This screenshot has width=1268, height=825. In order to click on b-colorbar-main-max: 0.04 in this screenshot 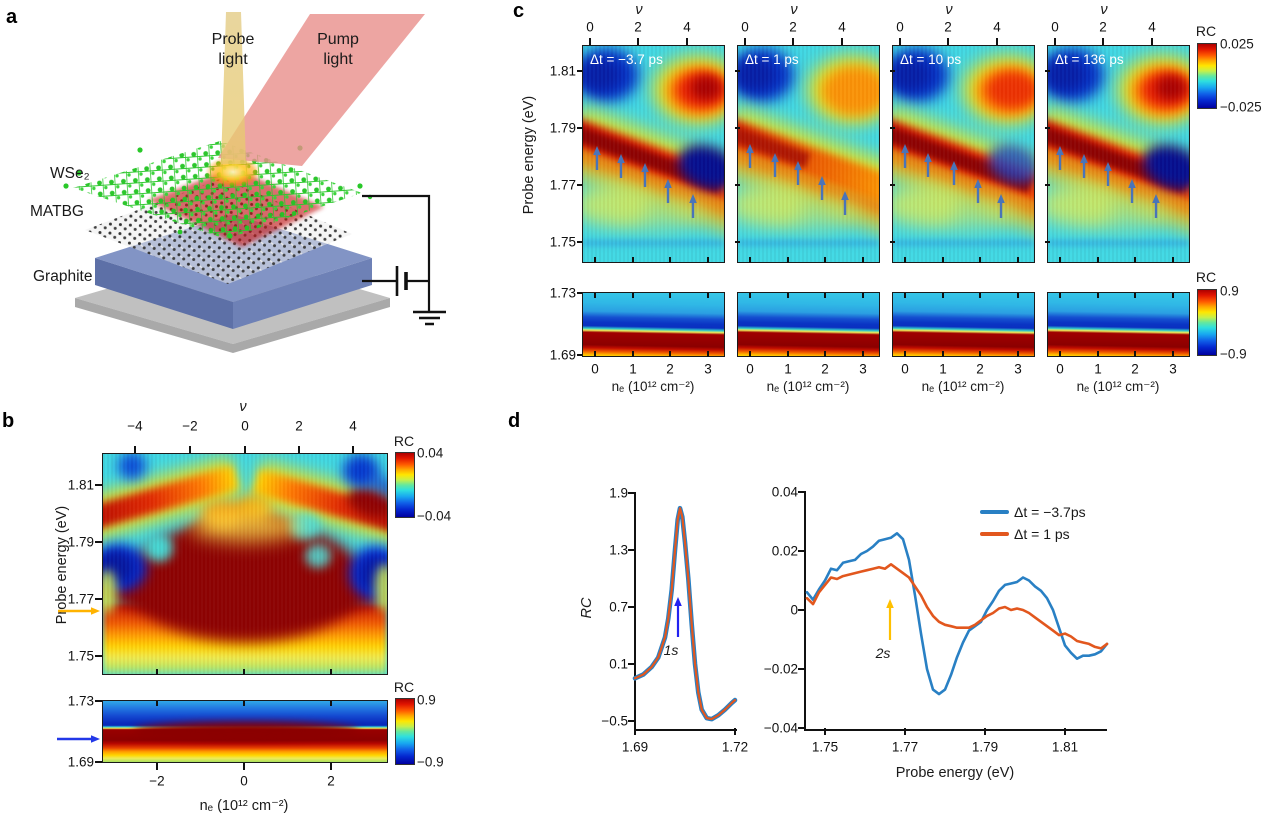, I will do `click(430, 453)`.